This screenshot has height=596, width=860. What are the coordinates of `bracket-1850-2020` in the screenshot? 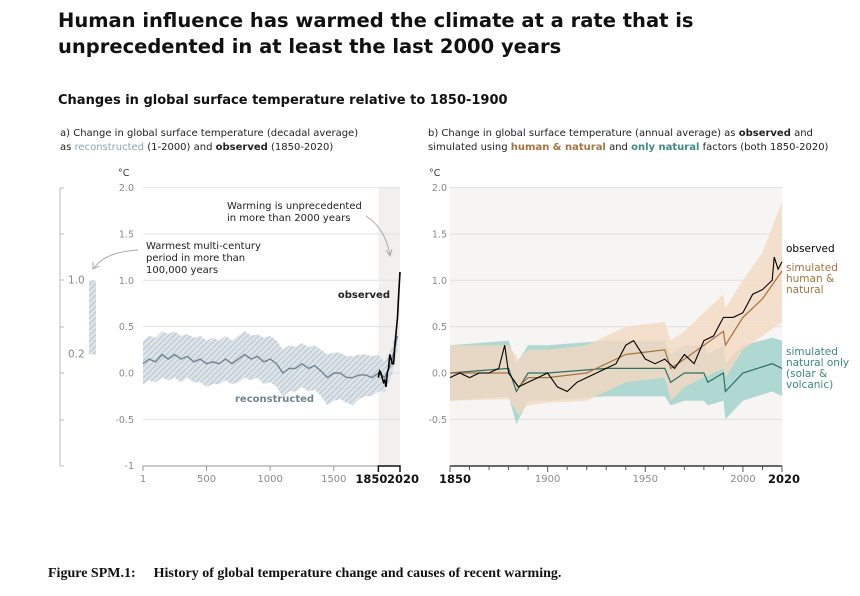 It's located at (389, 468).